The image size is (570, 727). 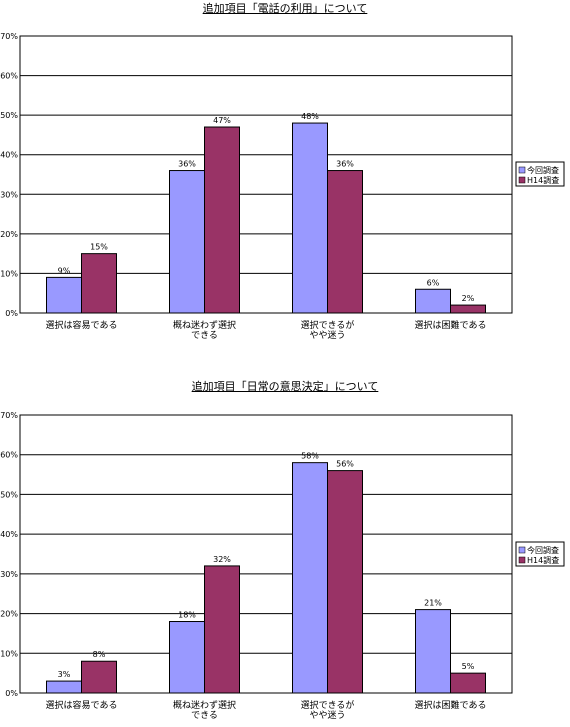 What do you see at coordinates (285, 8) in the screenshot?
I see `chart-title: 追加項目「電話の利用」について` at bounding box center [285, 8].